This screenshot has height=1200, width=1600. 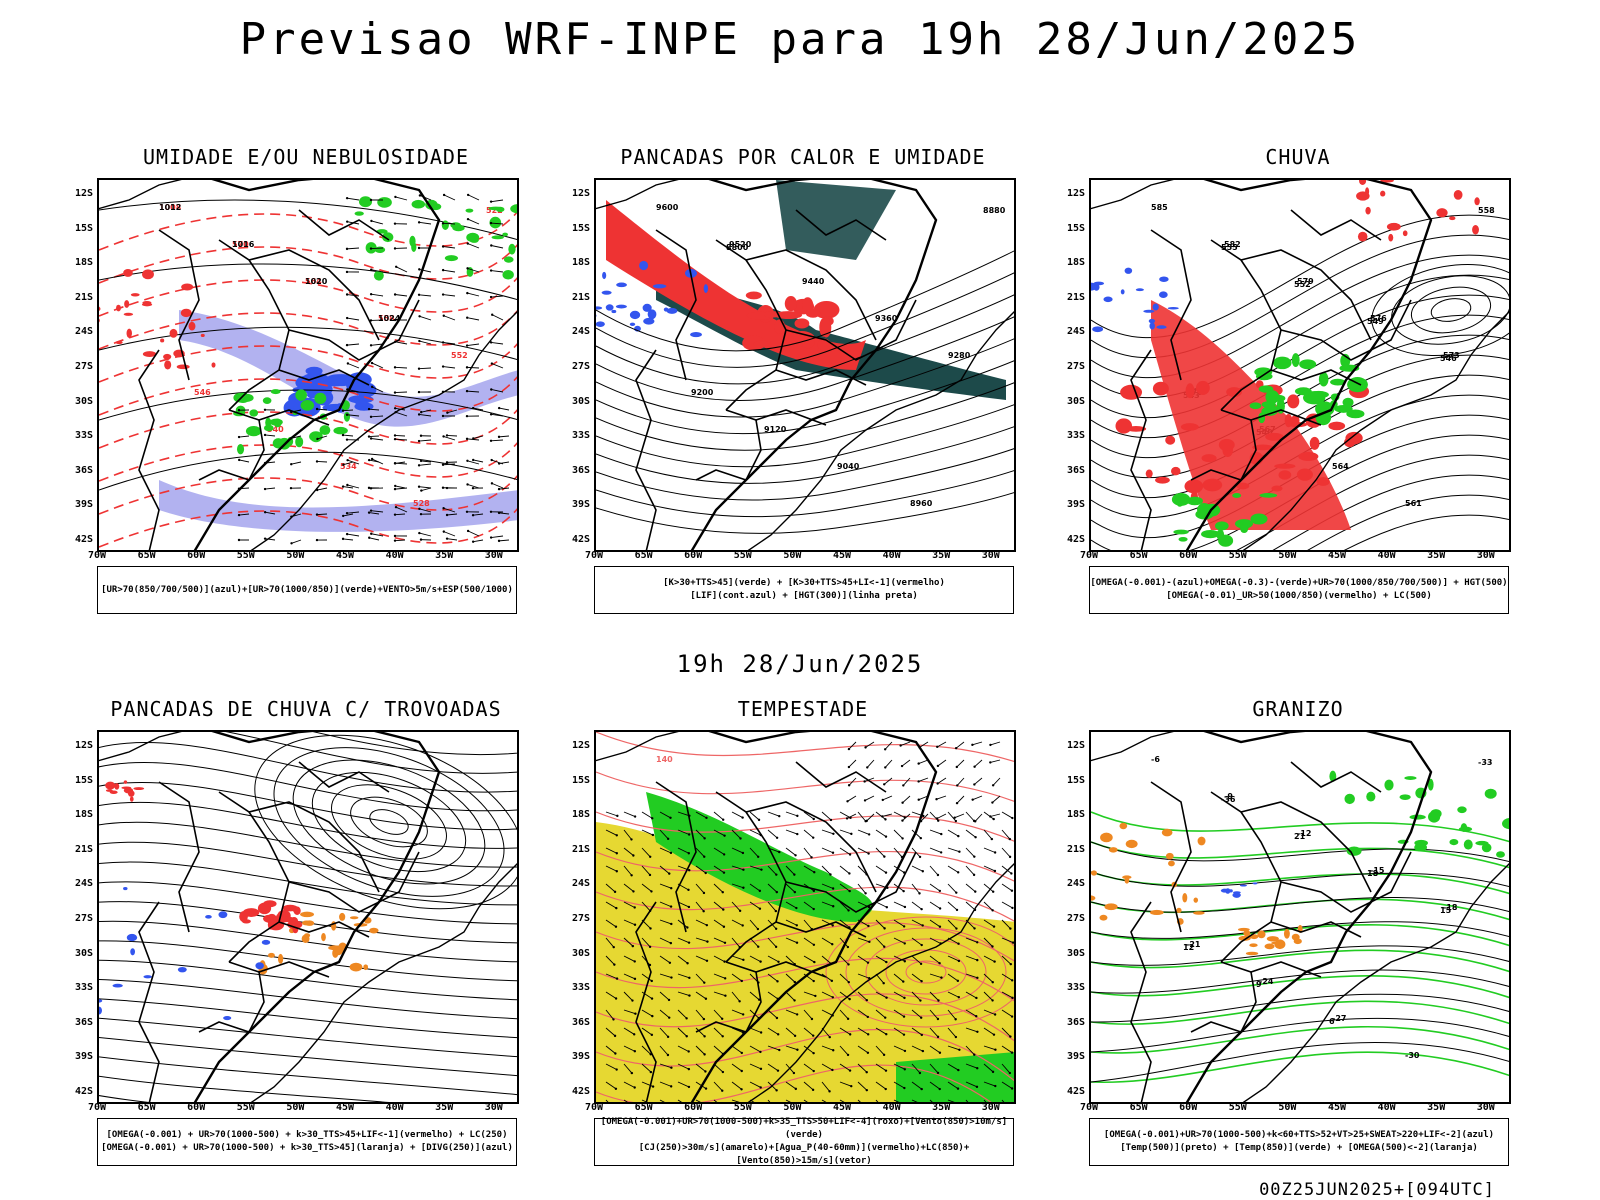 What do you see at coordinates (389, 822) in the screenshot?
I see `circulation-contour` at bounding box center [389, 822].